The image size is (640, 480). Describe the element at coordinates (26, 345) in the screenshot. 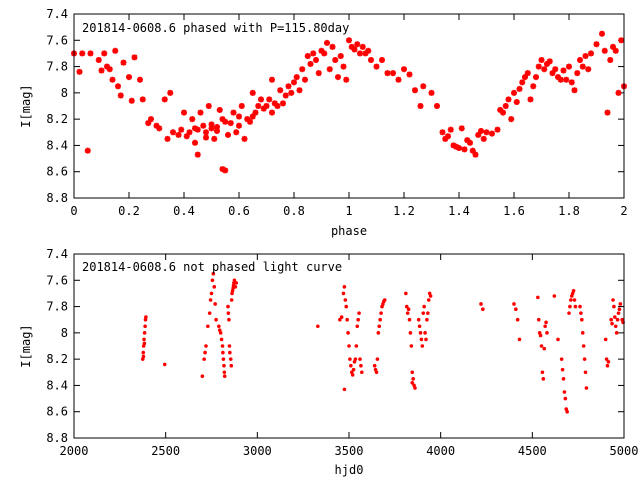

I see `raw-chart-ylabel: I[mag]` at that location.